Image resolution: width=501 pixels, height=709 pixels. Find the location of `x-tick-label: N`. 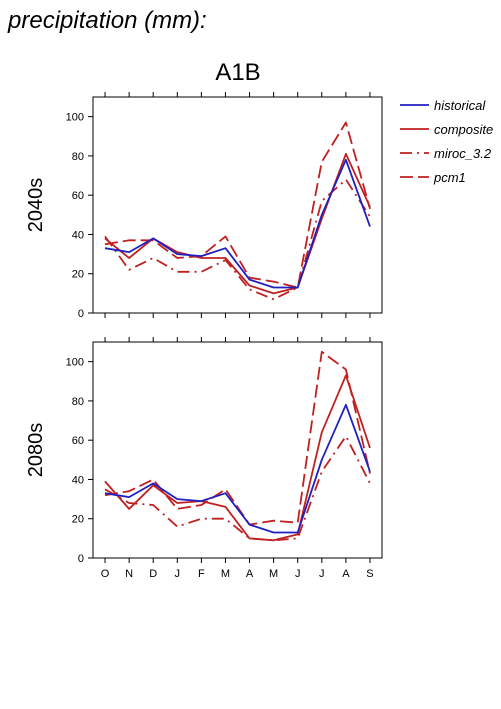

x-tick-label: N is located at coordinates (129, 574).